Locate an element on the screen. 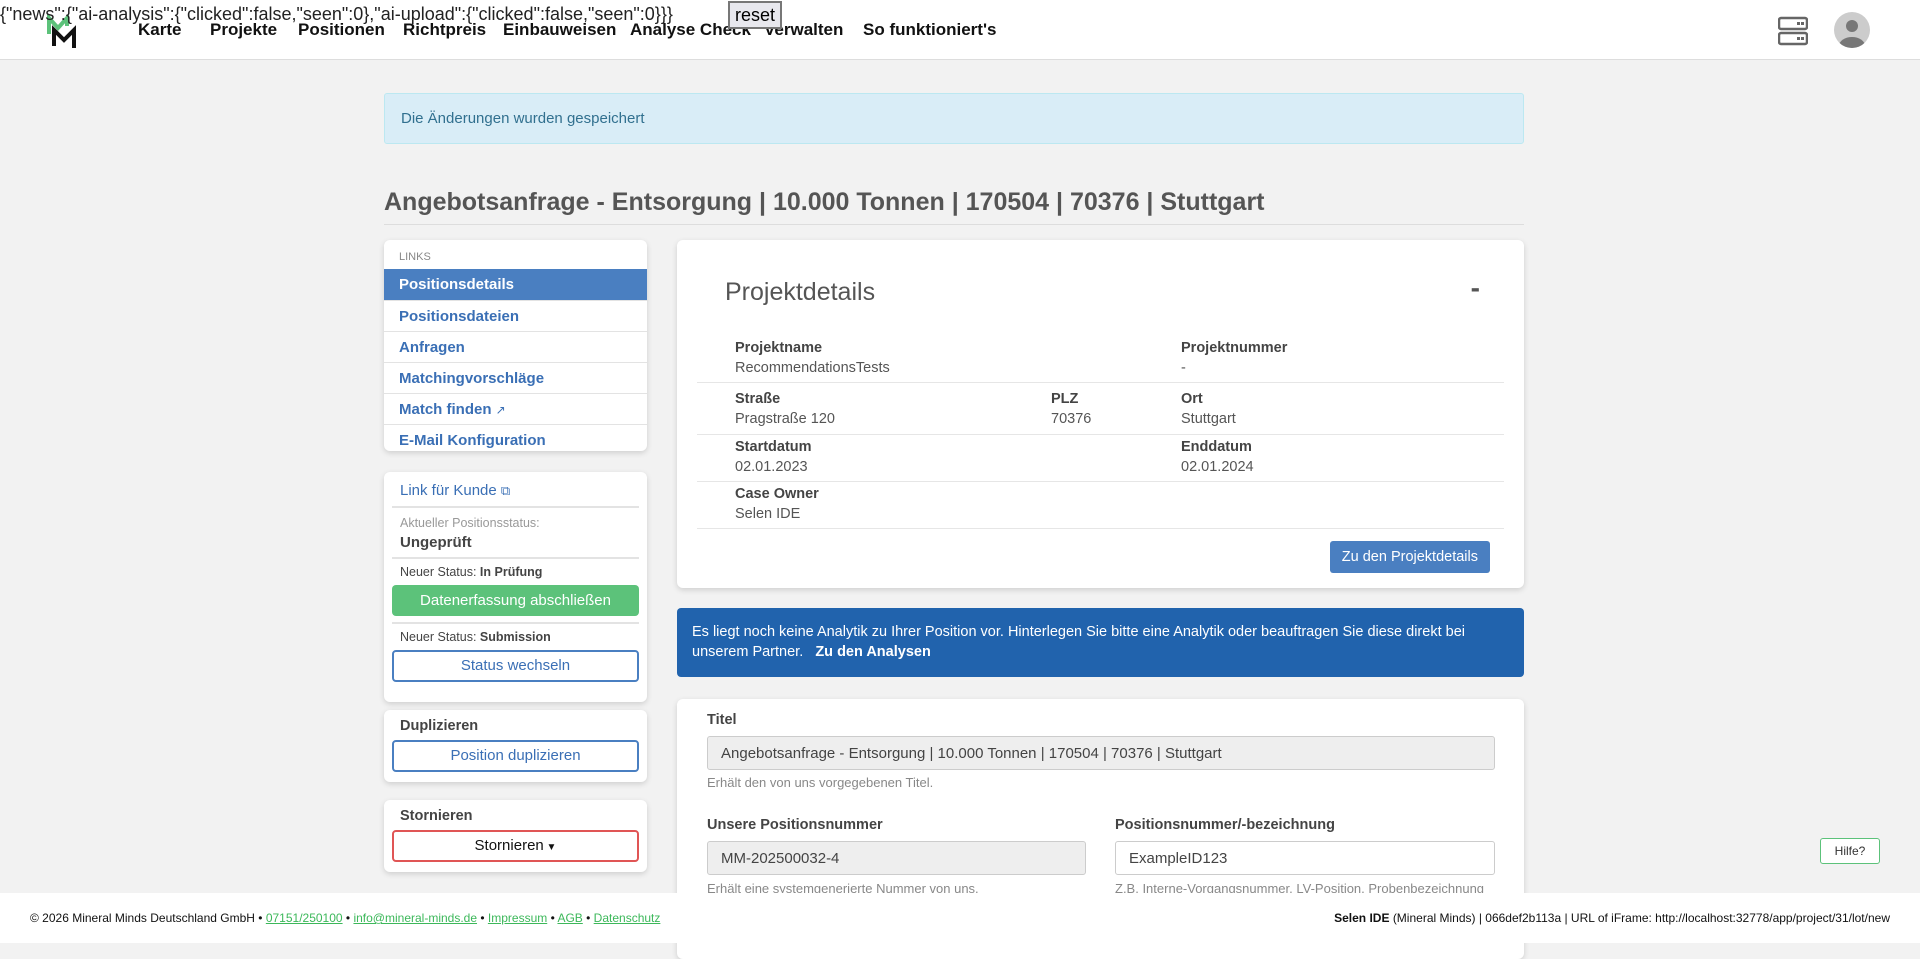 This screenshot has height=959, width=1920. footer-user: Selen IDE is located at coordinates (1362, 918).